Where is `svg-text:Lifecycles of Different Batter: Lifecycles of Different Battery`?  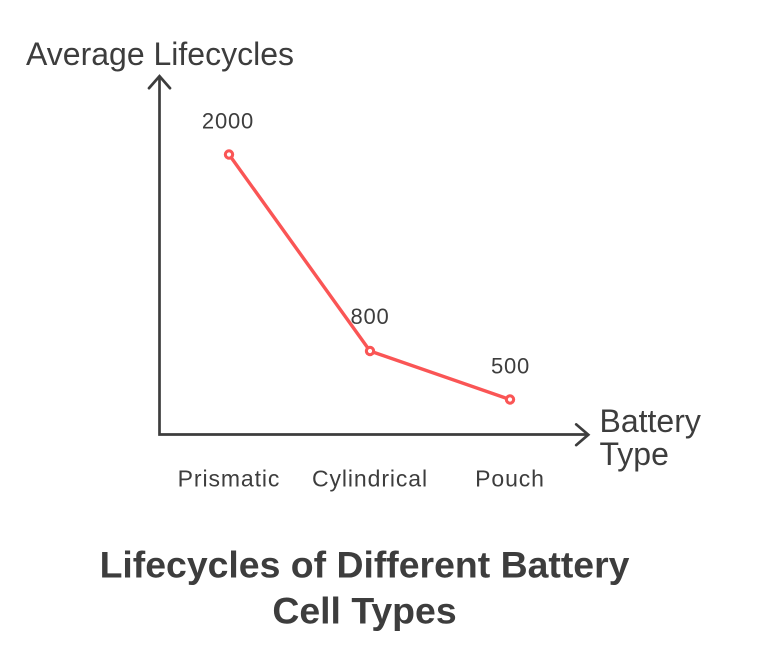
svg-text:Lifecycles of Different Batter: Lifecycles of Different Battery is located at coordinates (365, 565).